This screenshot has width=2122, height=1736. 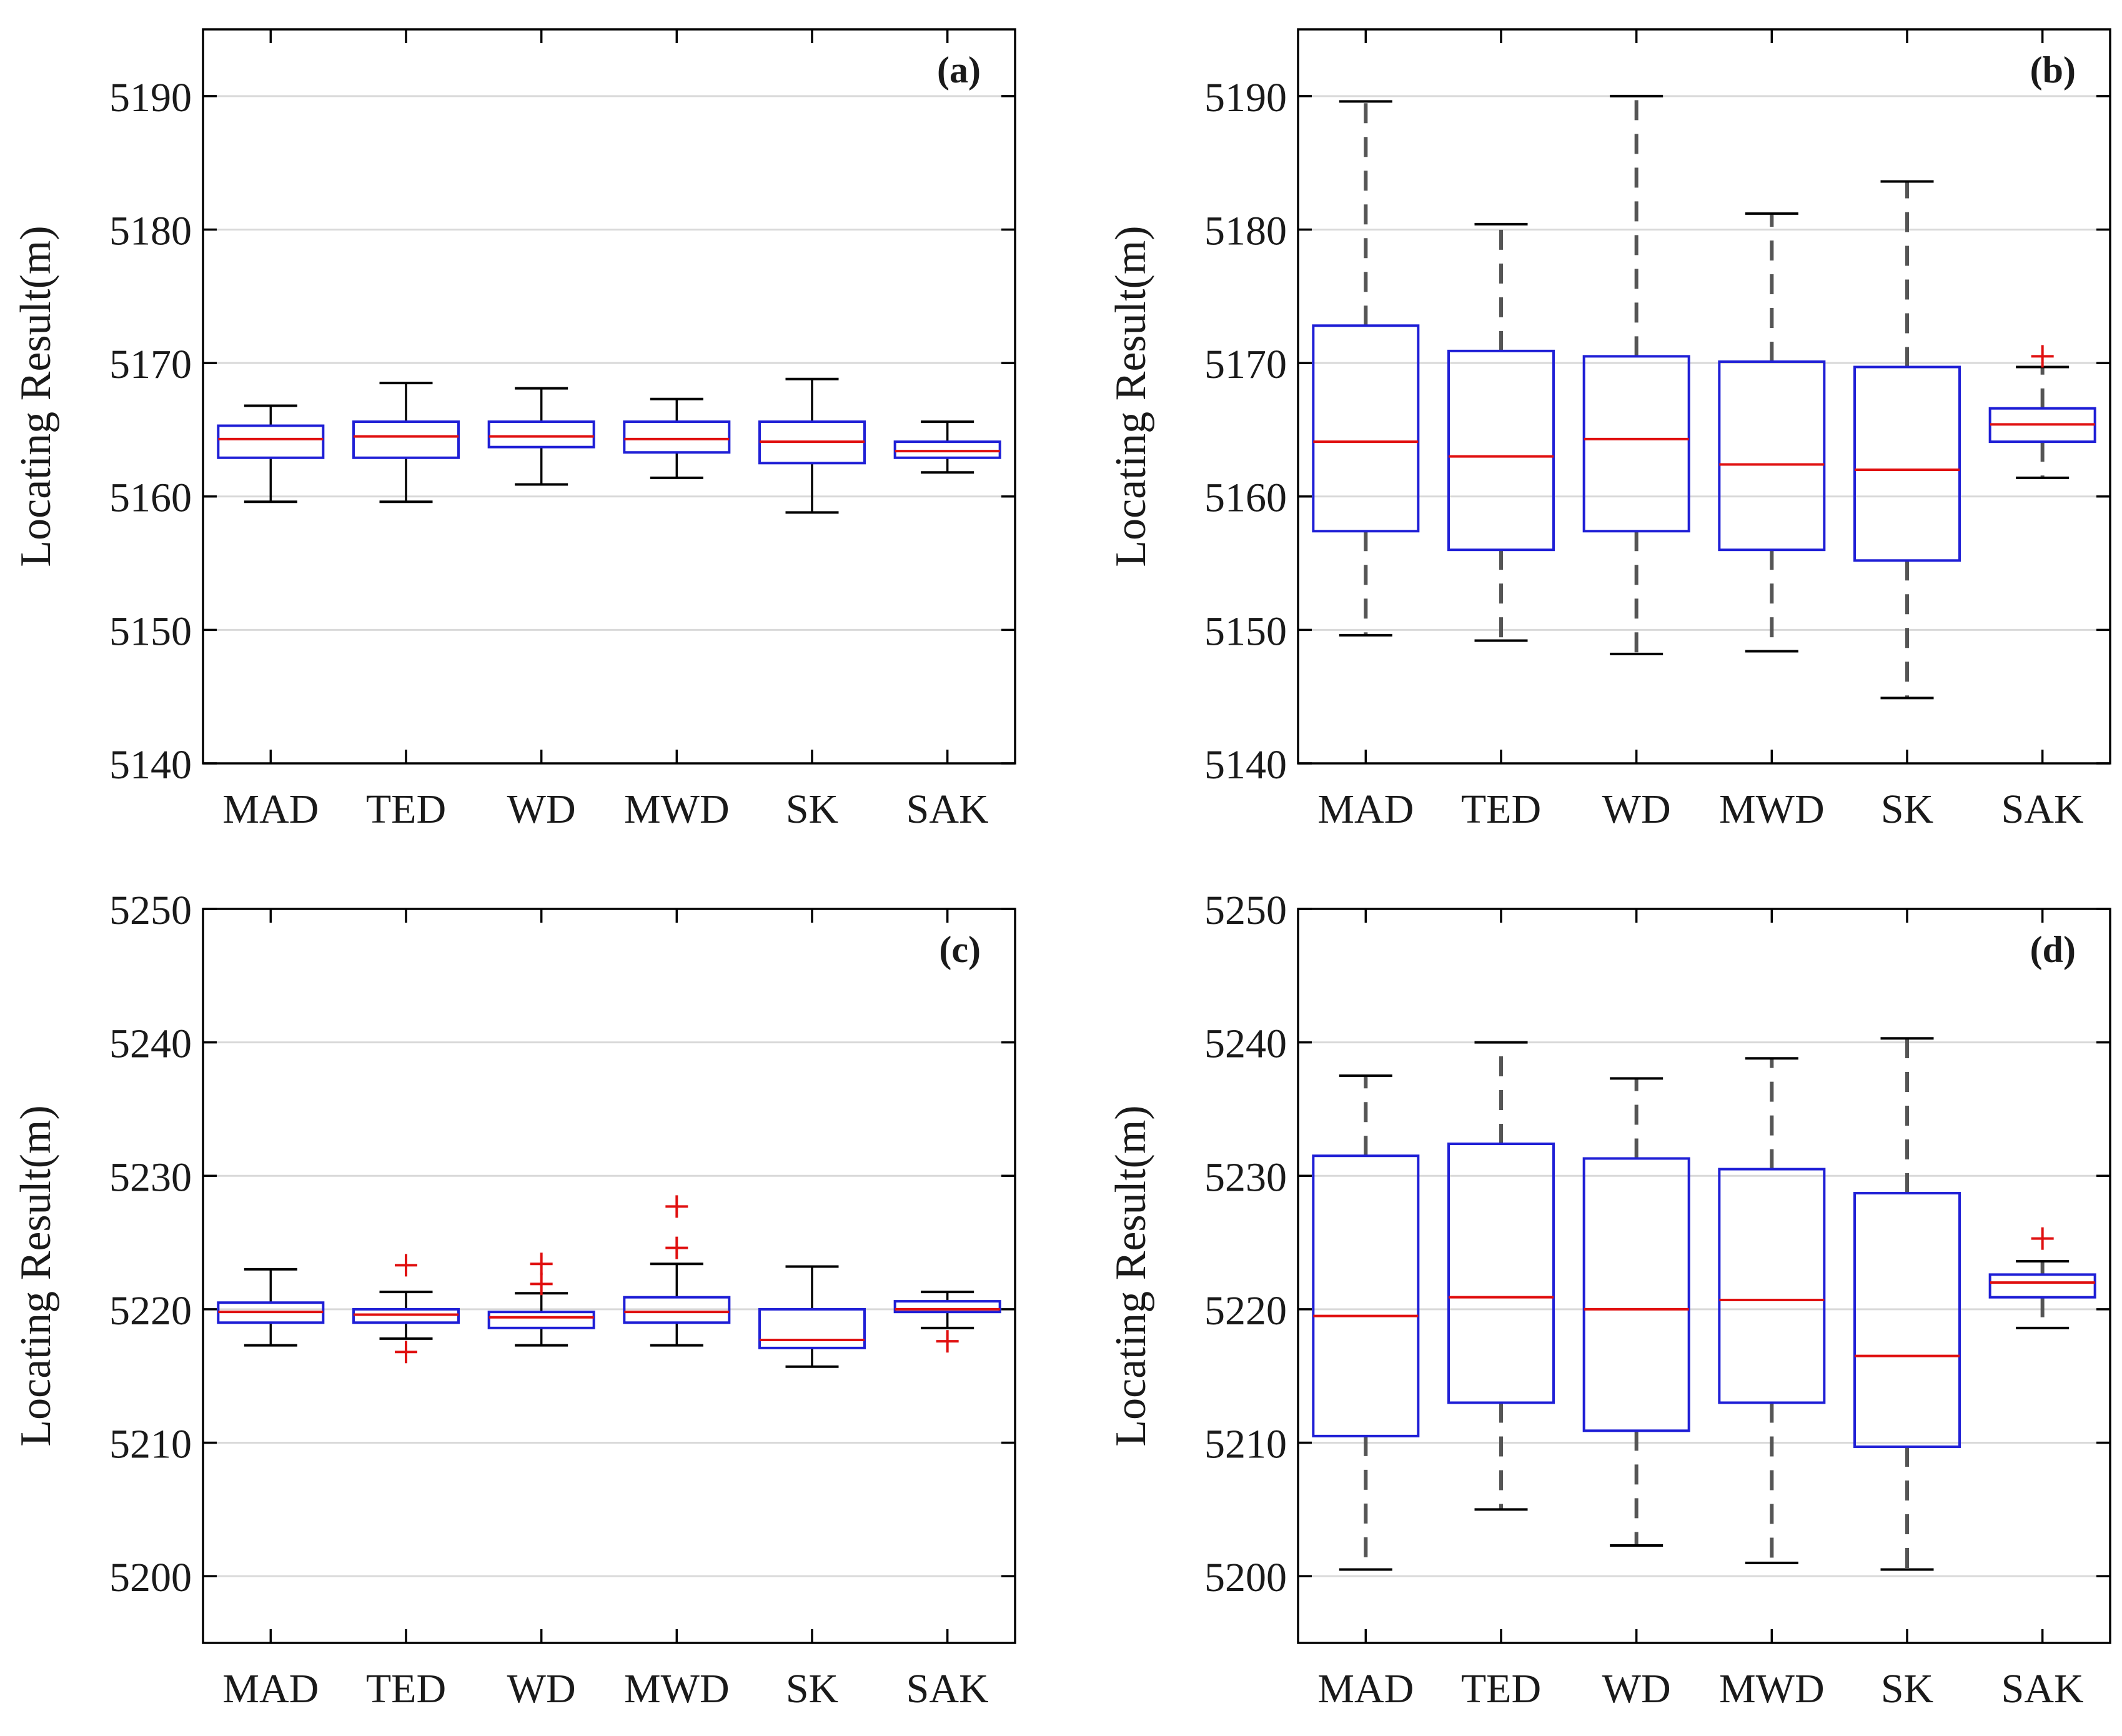 I want to click on panel-label: (c), so click(x=960, y=950).